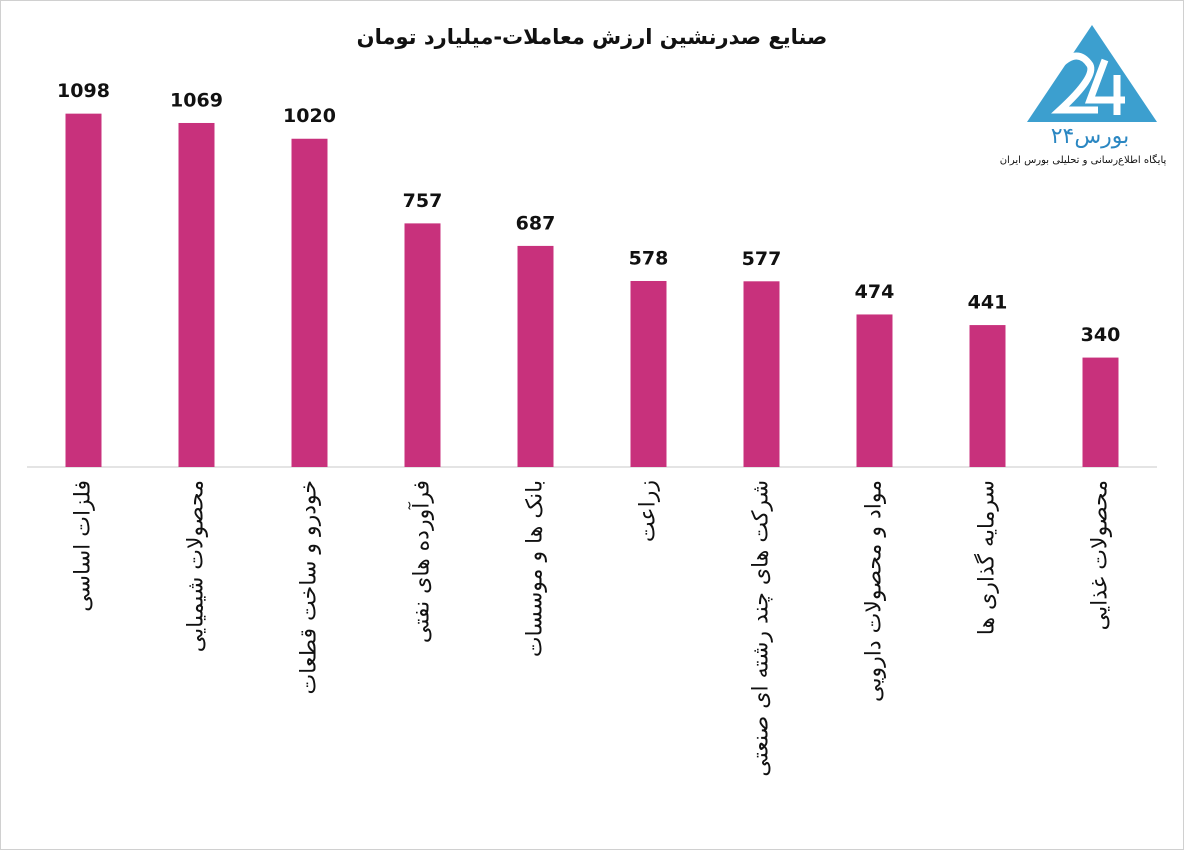  Describe the element at coordinates (761, 628) in the screenshot. I see `x-tick-label: شرکت های چند رشته ای صنعتی` at that location.